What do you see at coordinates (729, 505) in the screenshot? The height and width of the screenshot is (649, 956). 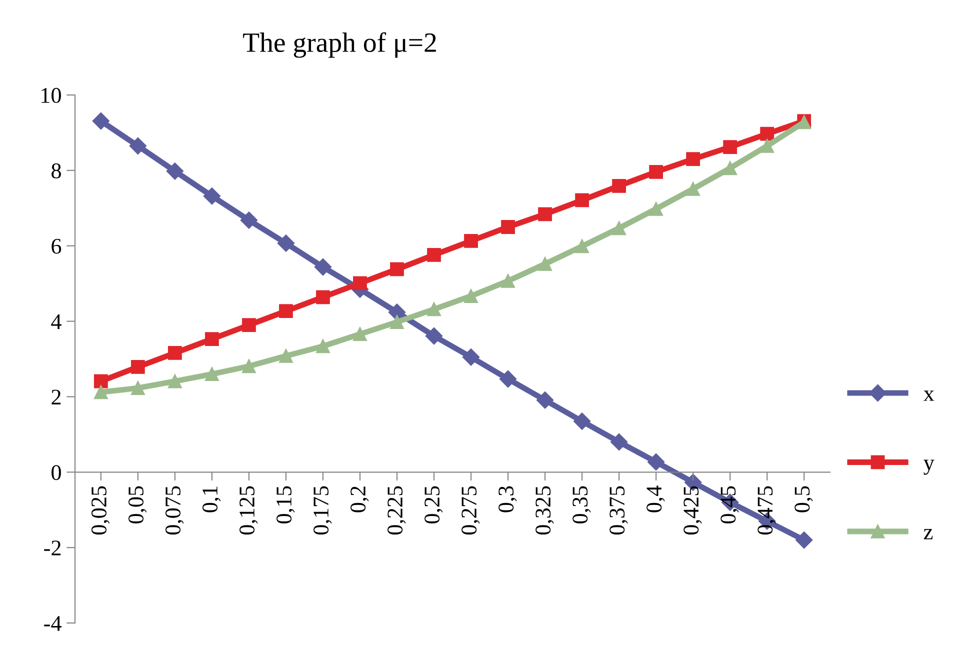 I see `x-tick-label: 0,45` at bounding box center [729, 505].